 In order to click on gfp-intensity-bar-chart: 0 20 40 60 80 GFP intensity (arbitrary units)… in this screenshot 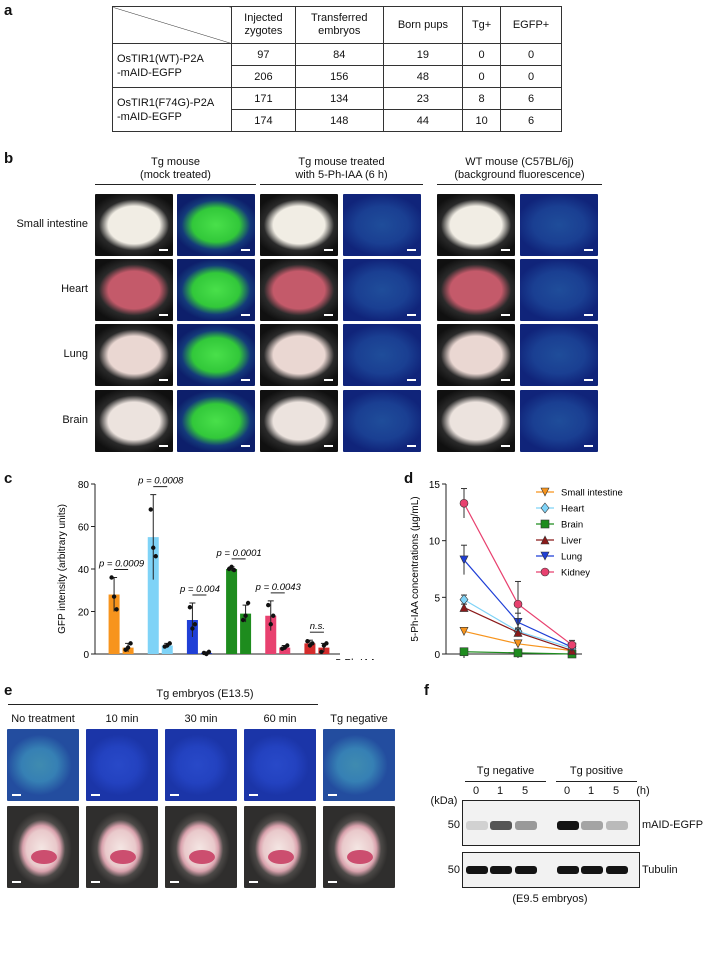, I will do `click(216, 568)`.